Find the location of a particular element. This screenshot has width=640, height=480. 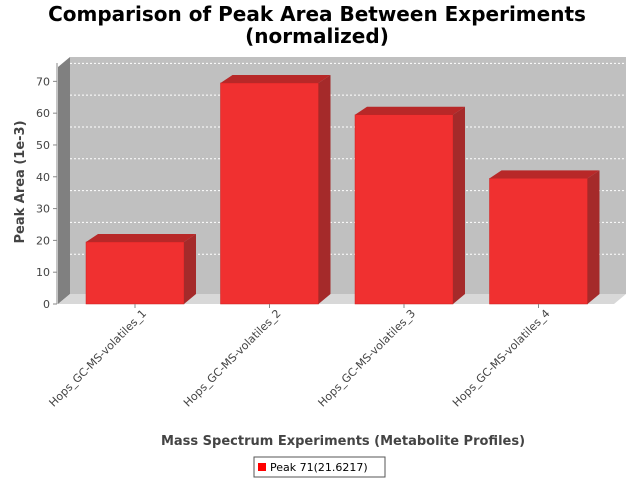

x-tick-label: Hops_GC-MS-volatiles_3 is located at coordinates (367, 358).